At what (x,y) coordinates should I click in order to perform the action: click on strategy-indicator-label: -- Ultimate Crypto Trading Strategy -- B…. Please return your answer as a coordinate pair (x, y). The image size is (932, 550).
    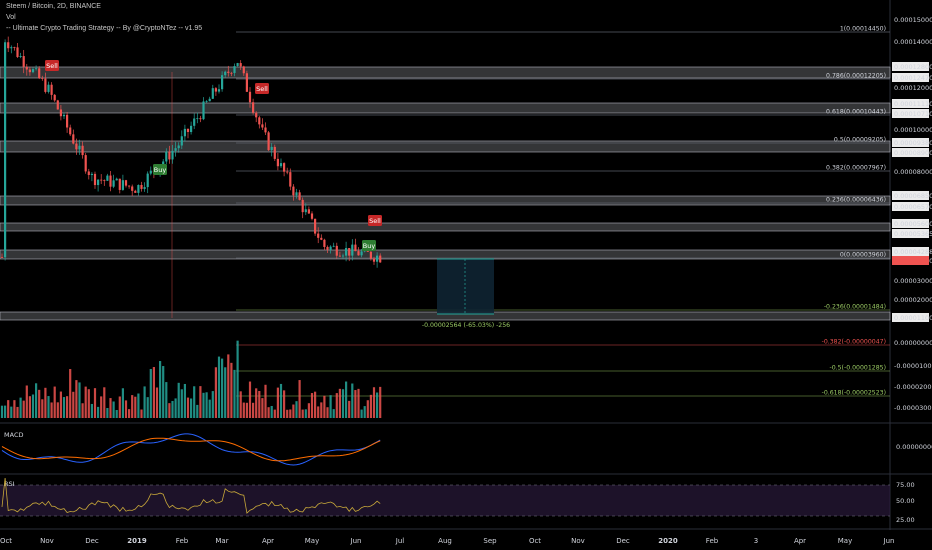
    Looking at the image, I should click on (104, 28).